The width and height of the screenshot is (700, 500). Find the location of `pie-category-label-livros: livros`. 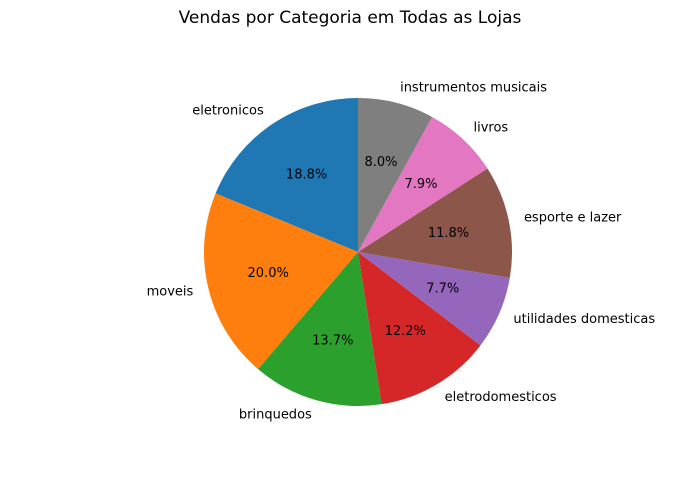

pie-category-label-livros: livros is located at coordinates (490, 128).